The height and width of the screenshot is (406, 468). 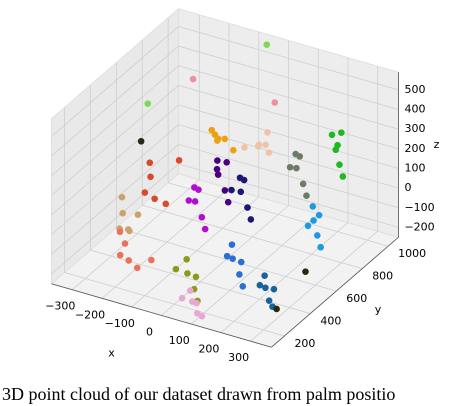 I want to click on y-tick-label: 200, so click(x=304, y=343).